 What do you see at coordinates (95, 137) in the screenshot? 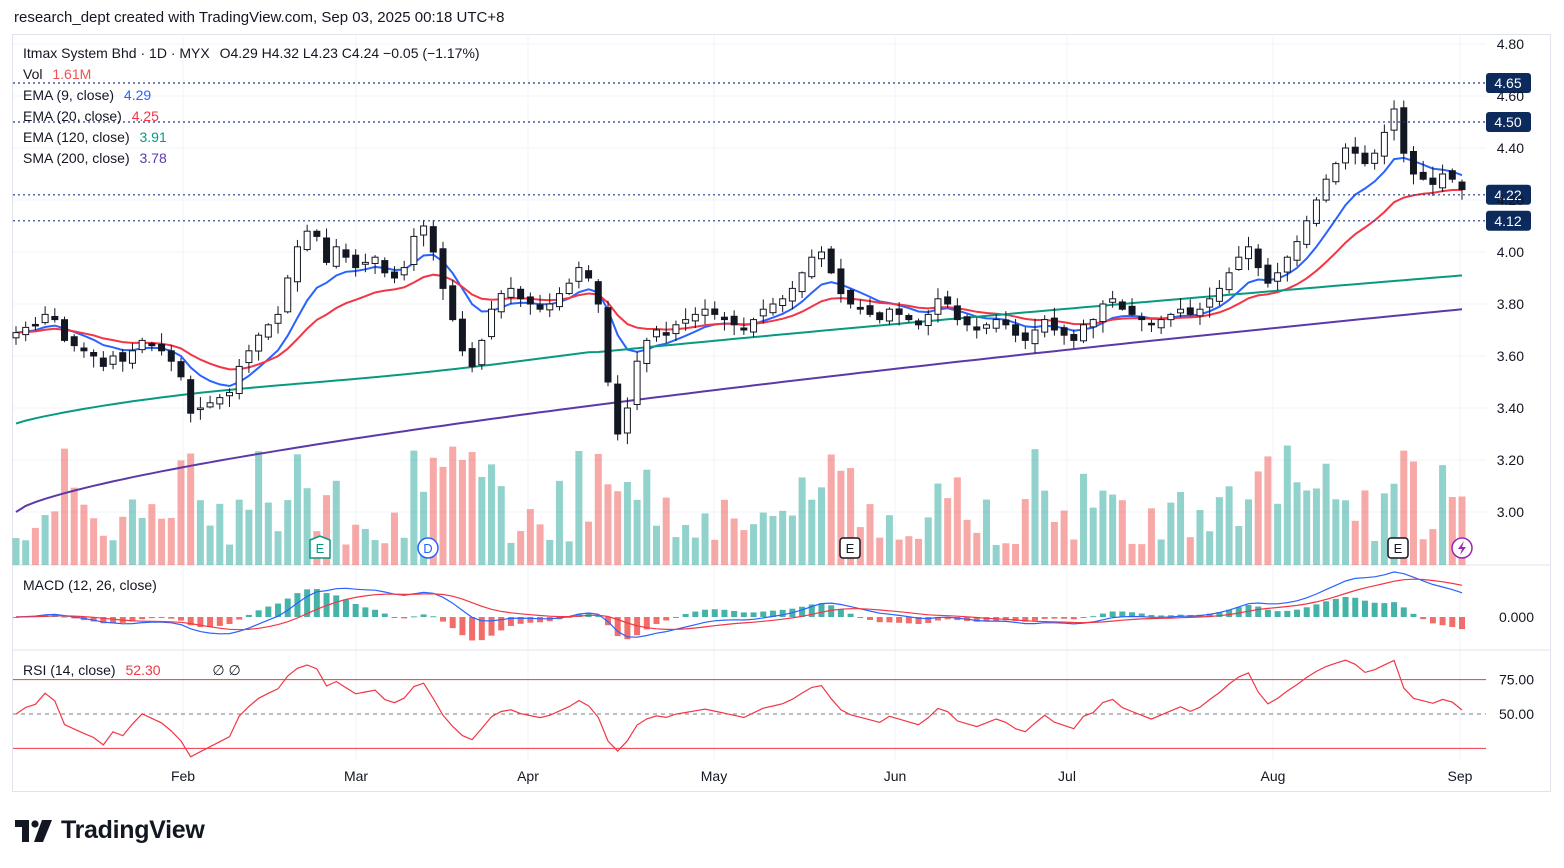
I see `legend-ema120: EMA (120, close) 3.91` at bounding box center [95, 137].